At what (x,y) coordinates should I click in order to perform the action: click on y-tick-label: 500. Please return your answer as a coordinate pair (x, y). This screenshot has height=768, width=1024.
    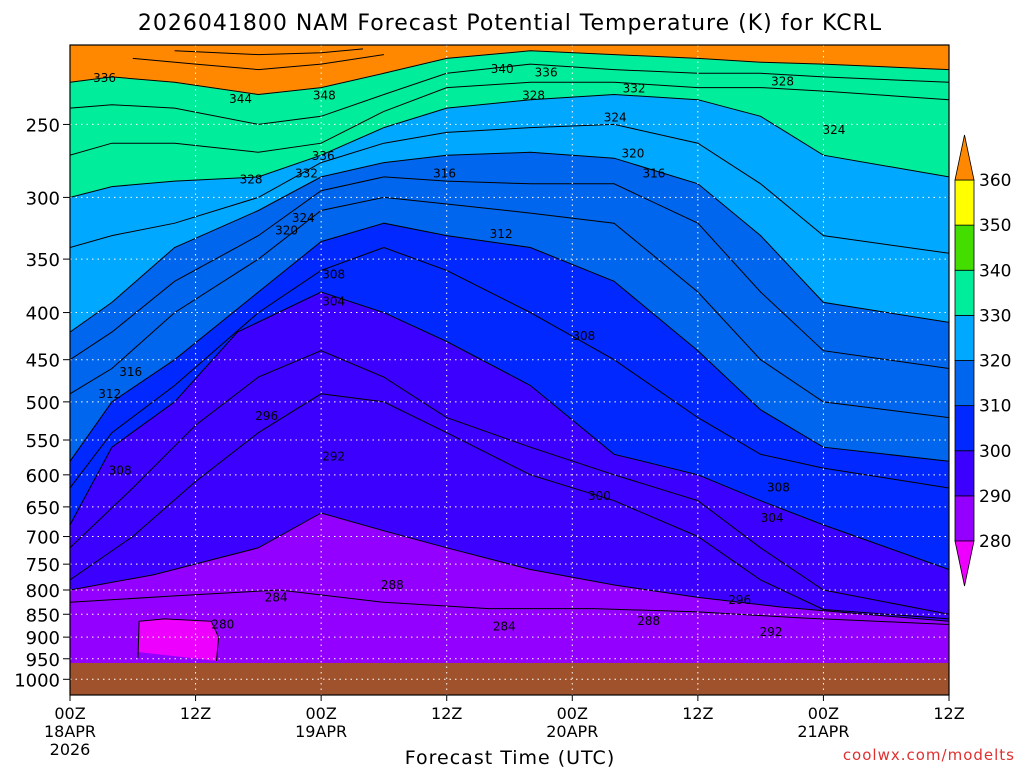
    Looking at the image, I should click on (43, 403).